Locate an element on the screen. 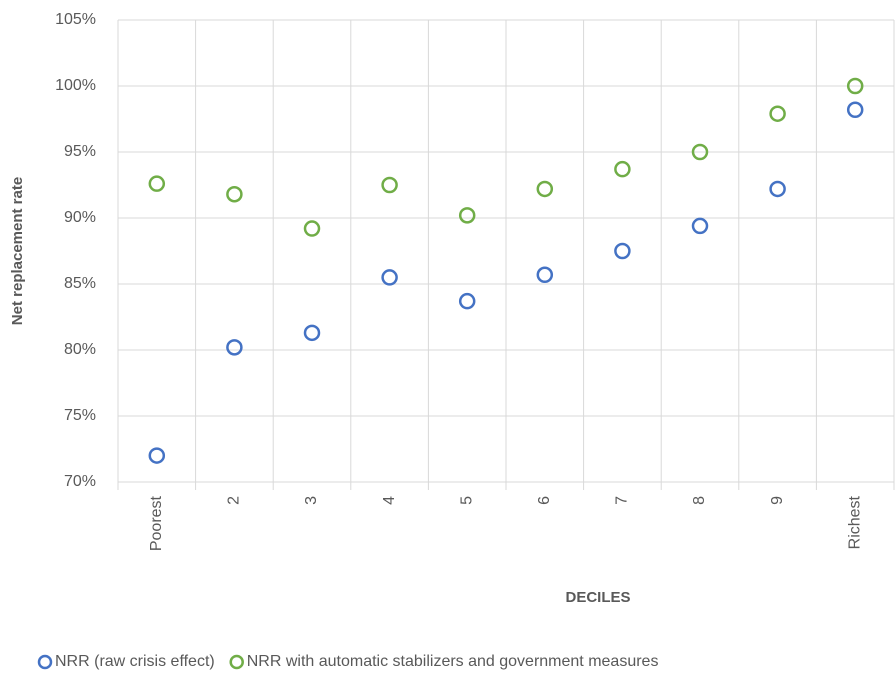  y-tick-label: 105% is located at coordinates (75, 19).